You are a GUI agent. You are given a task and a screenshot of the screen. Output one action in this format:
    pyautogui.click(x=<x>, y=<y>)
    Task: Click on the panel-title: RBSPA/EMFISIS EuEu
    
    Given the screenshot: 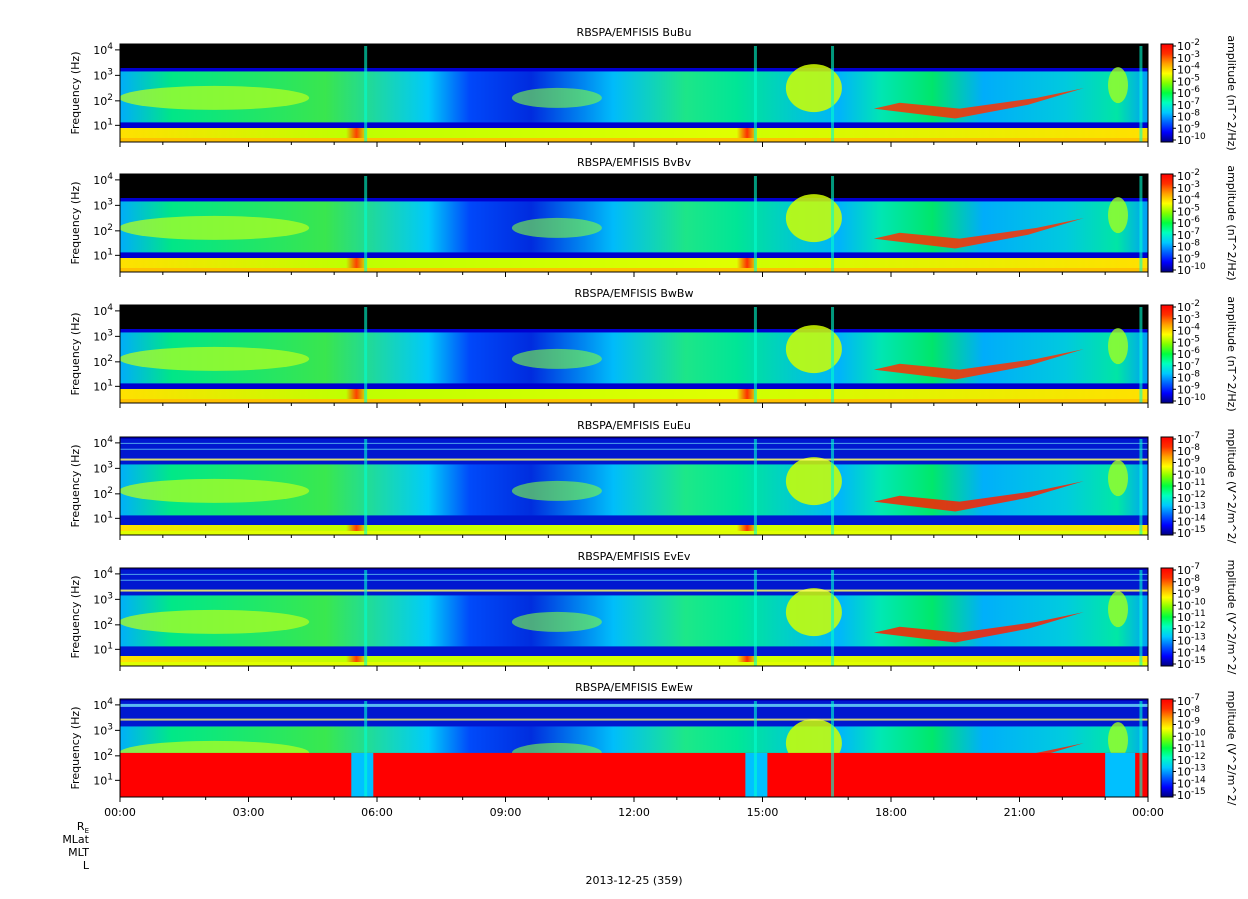 What is the action you would take?
    pyautogui.click(x=634, y=425)
    